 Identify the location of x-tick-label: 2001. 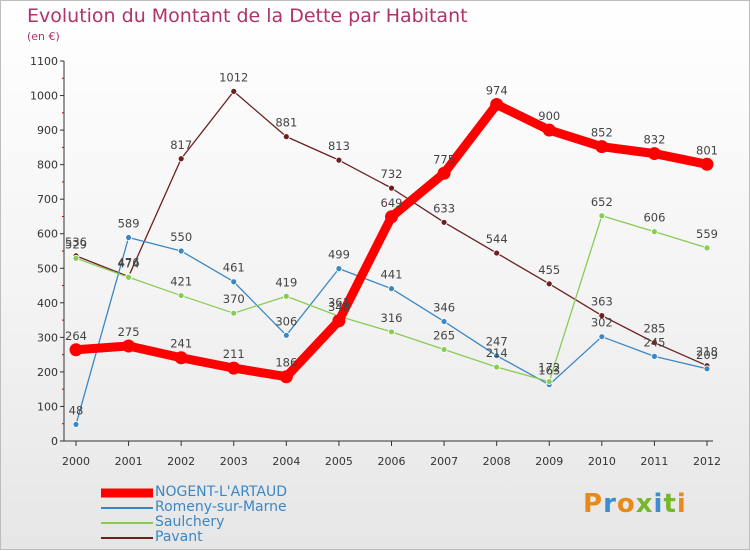
(129, 461).